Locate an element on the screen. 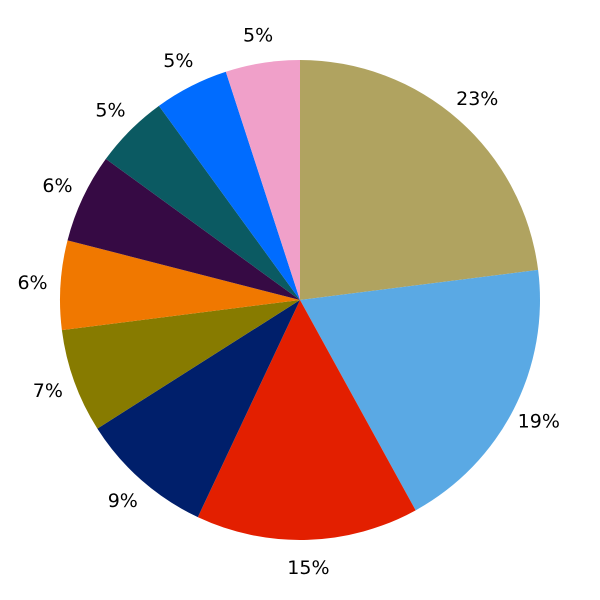 The height and width of the screenshot is (600, 600). slice-label: 7% is located at coordinates (48, 391).